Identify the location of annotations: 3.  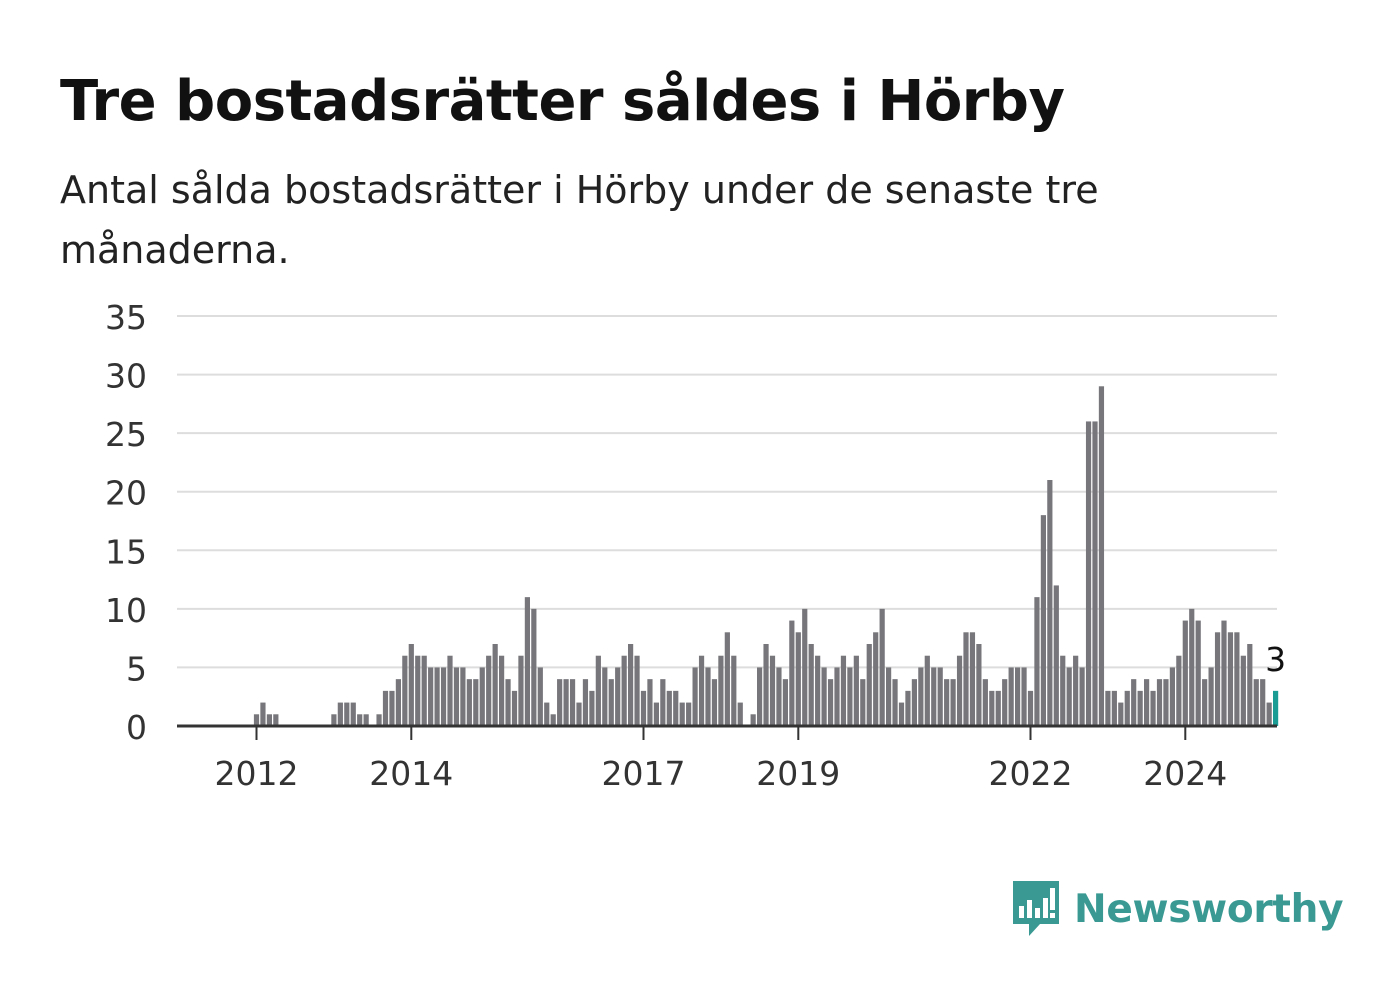
(1275, 659).